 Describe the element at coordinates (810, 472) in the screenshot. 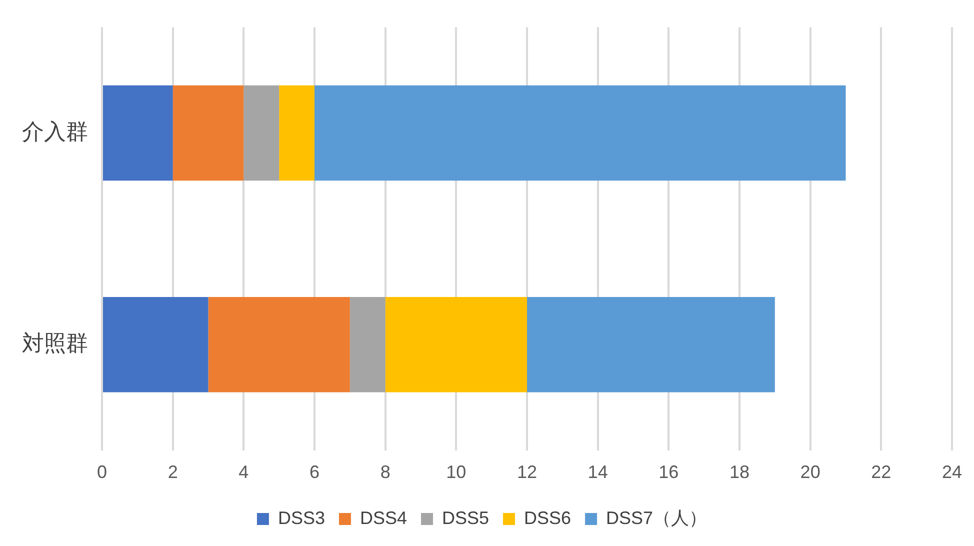

I see `x-tick-label: 20` at that location.